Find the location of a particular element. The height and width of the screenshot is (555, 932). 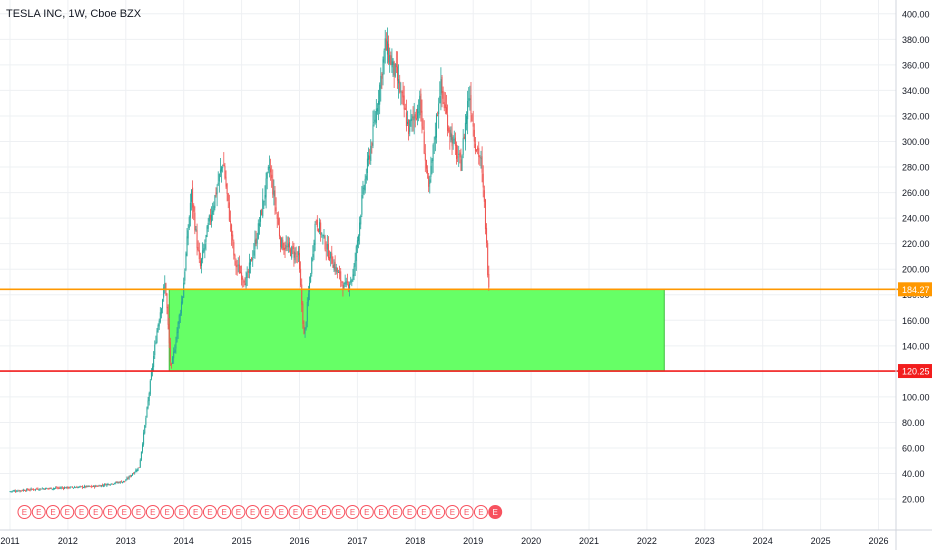

x-tick-label: 2024 is located at coordinates (763, 541).